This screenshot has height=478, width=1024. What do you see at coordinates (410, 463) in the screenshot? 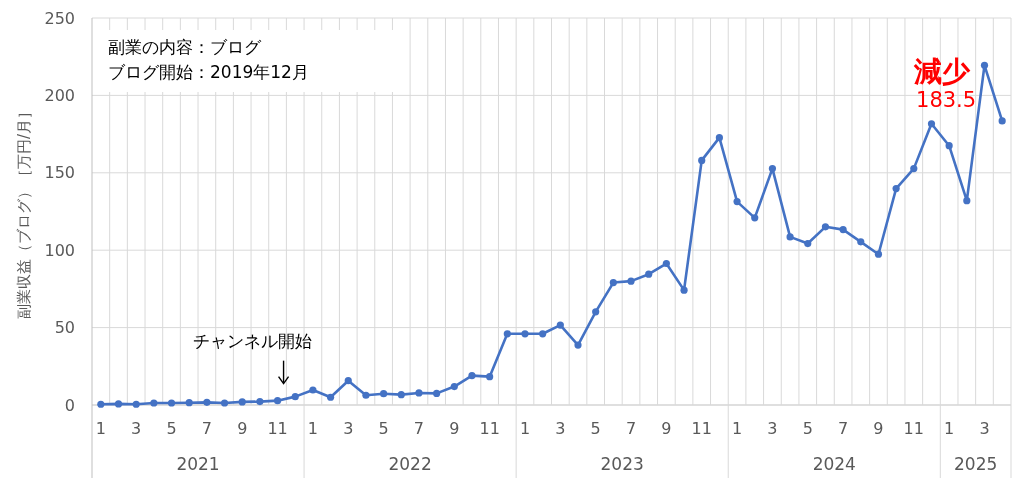
I see `text: 2022` at bounding box center [410, 463].